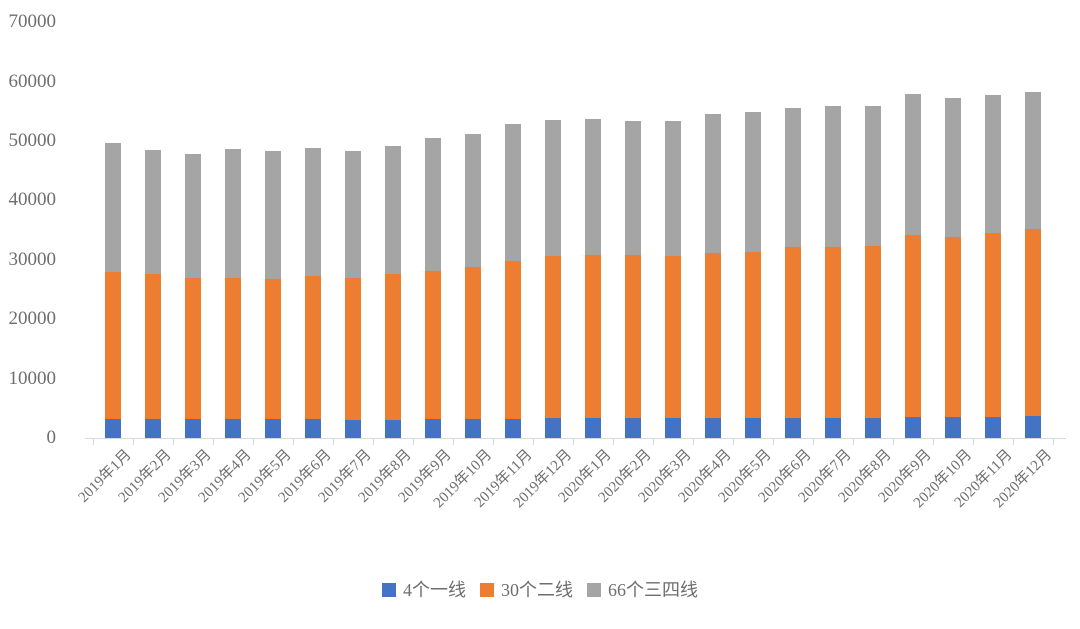 This screenshot has width=1080, height=629. I want to click on bar-2019年6月, so click(313, 293).